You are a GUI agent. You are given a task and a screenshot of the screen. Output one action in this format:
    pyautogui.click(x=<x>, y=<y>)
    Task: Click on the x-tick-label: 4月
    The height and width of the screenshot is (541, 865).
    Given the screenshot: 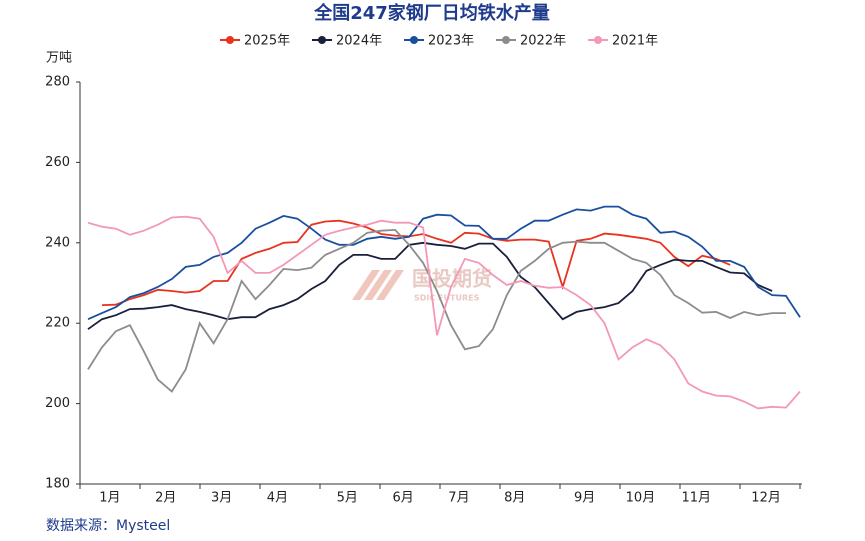 What is the action you would take?
    pyautogui.click(x=277, y=498)
    